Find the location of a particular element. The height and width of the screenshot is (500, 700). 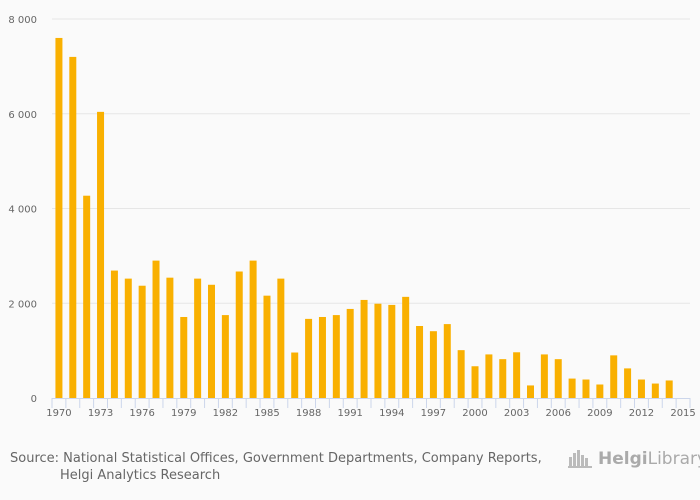

bar-2006 is located at coordinates (558, 378).